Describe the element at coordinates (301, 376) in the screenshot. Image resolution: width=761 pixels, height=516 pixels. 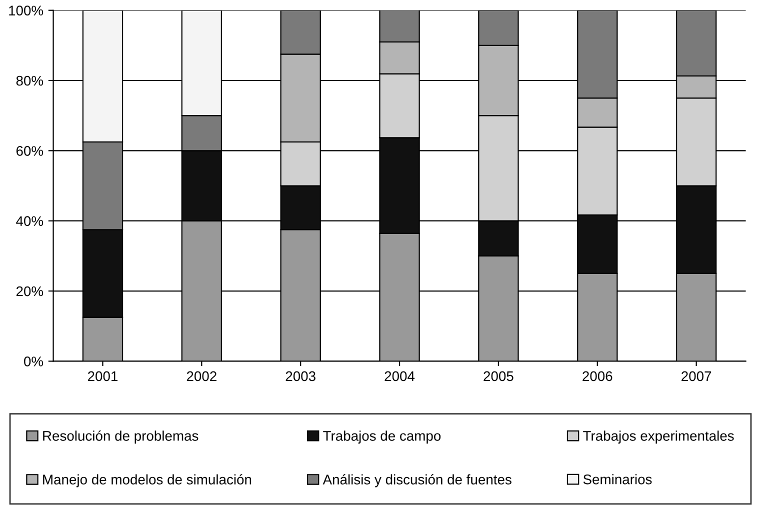
I see `x-tick-label: 2003` at that location.